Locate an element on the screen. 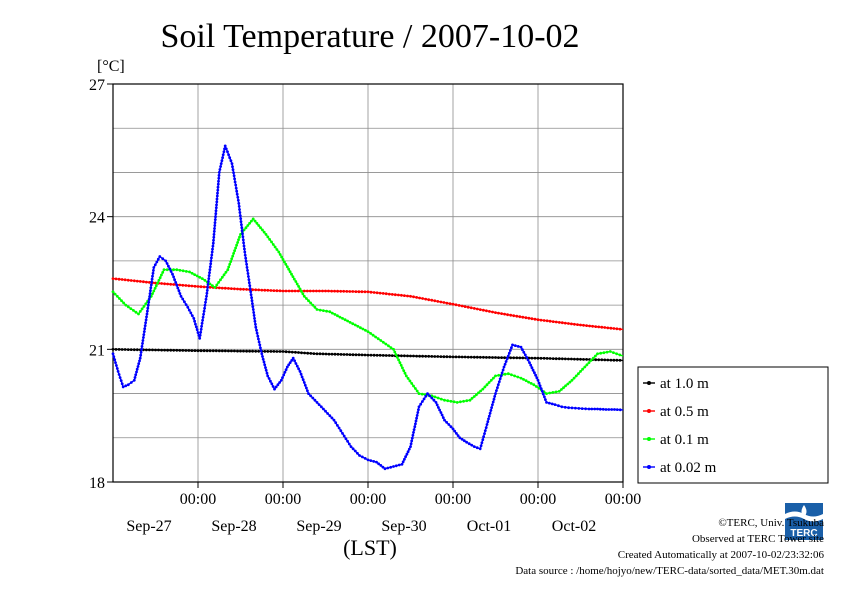  x-tick-time: 00:00 is located at coordinates (453, 499).